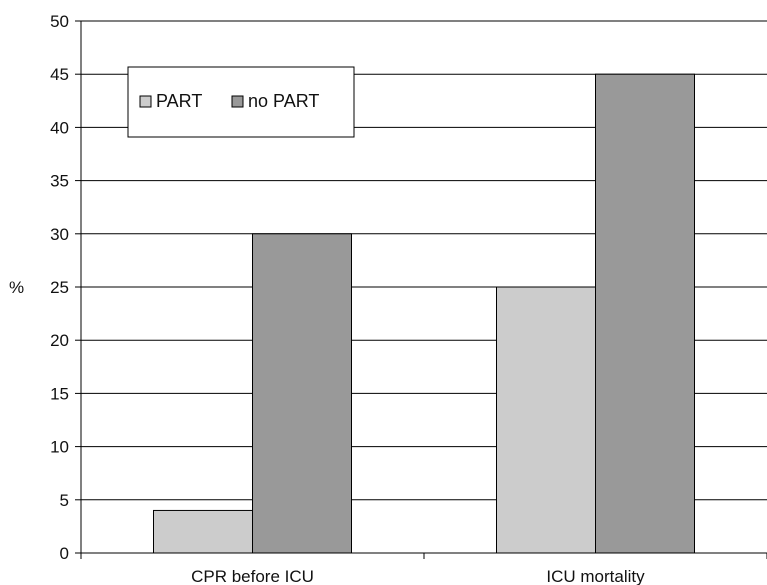  What do you see at coordinates (59, 234) in the screenshot?
I see `y-tick-label: 30` at bounding box center [59, 234].